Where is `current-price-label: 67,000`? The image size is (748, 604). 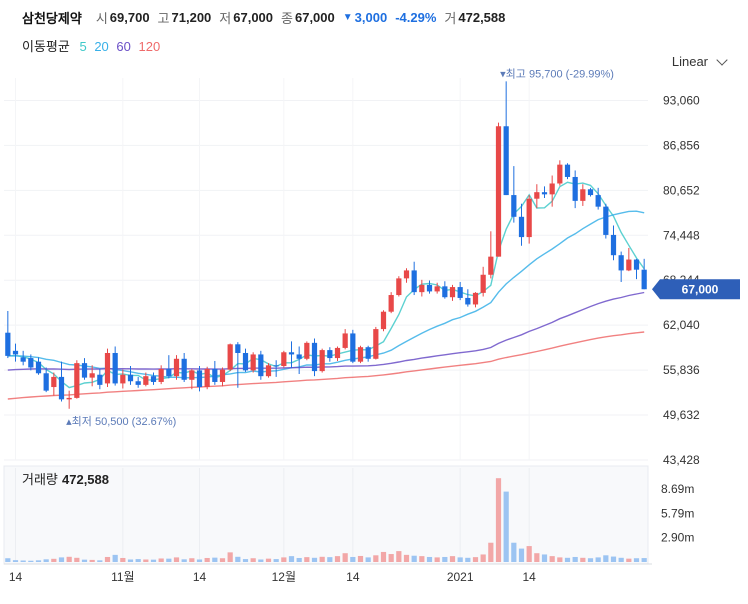 current-price-label: 67,000 is located at coordinates (700, 290).